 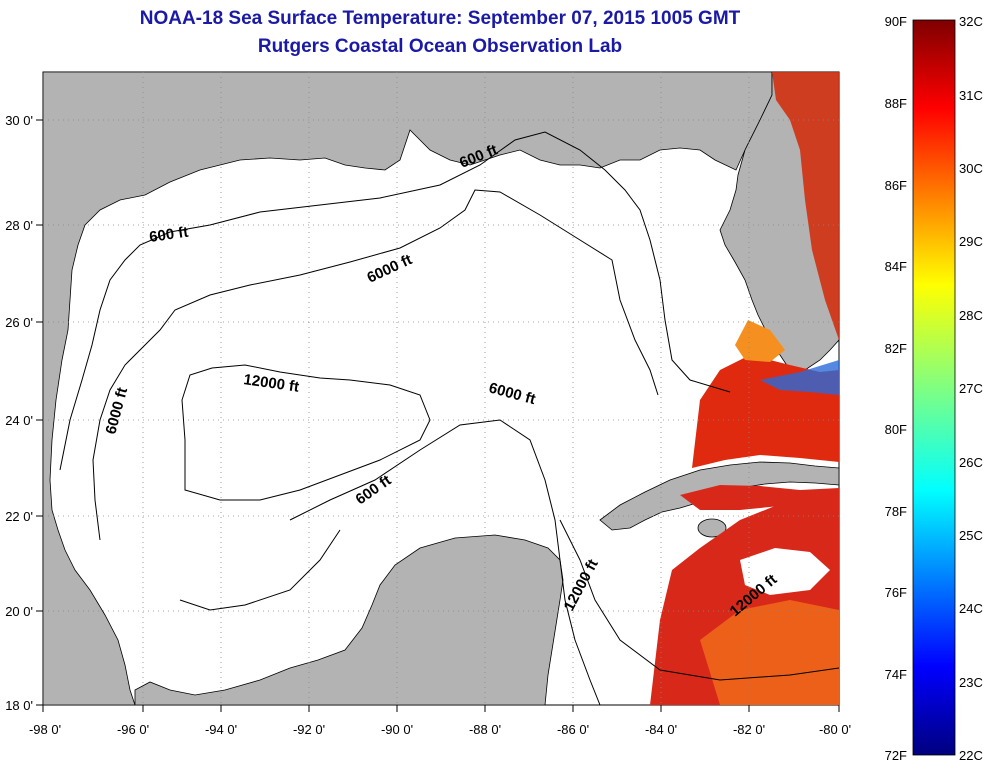 What do you see at coordinates (221, 729) in the screenshot?
I see `lon-label-94: -94 0'` at bounding box center [221, 729].